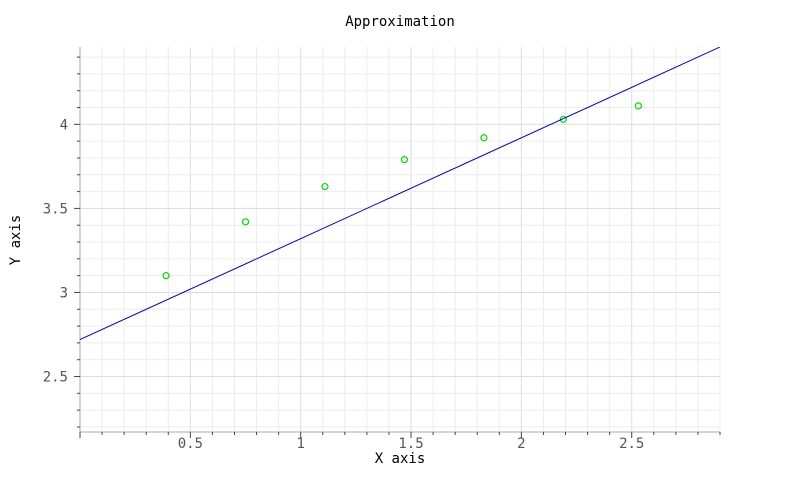 This screenshot has width=800, height=480. I want to click on x-tick-label: 2, so click(521, 444).